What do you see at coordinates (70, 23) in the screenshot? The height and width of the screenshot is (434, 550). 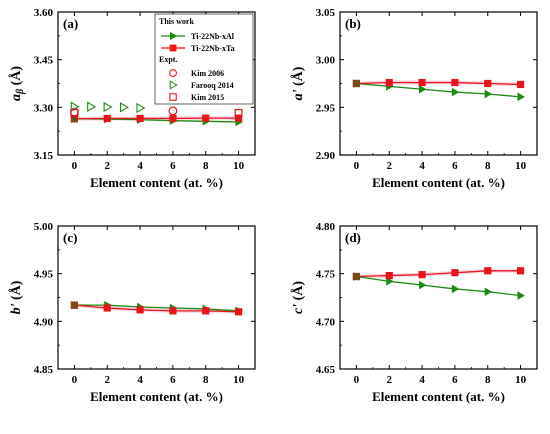 I see `panel-label-a: (a)` at bounding box center [70, 23].